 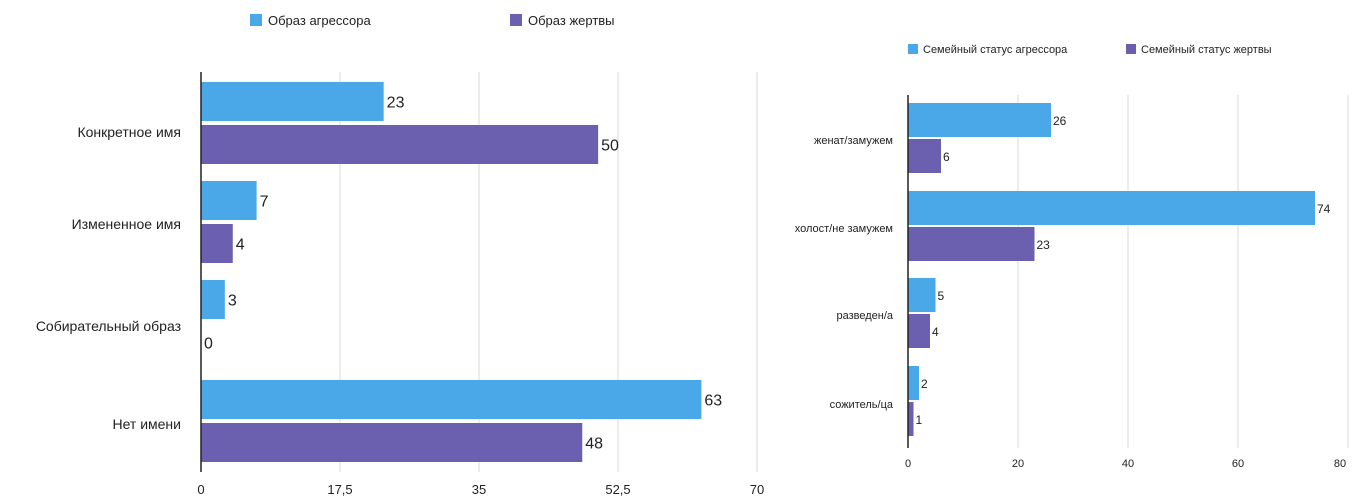 I want to click on x-tick-label: 52,5, so click(x=617, y=489).